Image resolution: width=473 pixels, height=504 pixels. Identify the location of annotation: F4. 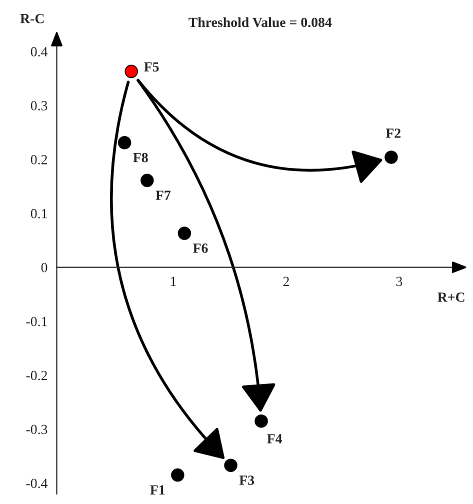
(274, 439).